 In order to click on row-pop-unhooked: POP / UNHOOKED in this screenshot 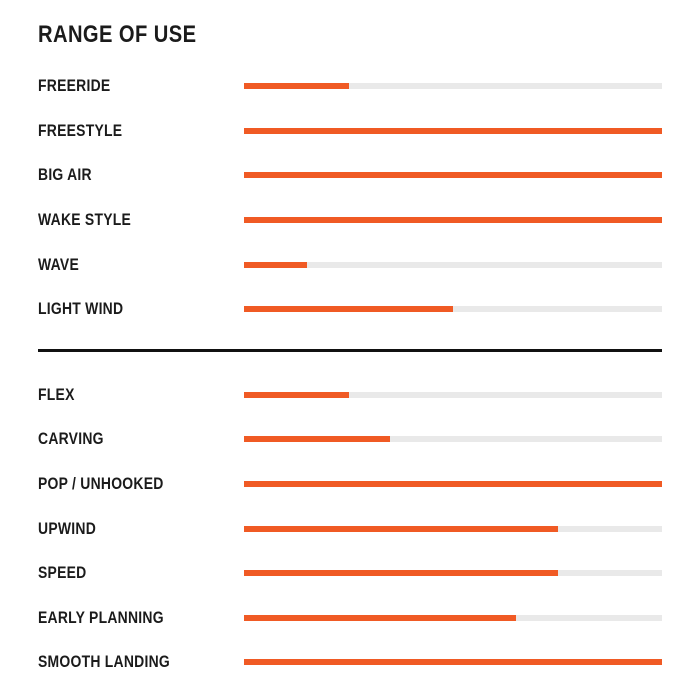, I will do `click(350, 484)`.